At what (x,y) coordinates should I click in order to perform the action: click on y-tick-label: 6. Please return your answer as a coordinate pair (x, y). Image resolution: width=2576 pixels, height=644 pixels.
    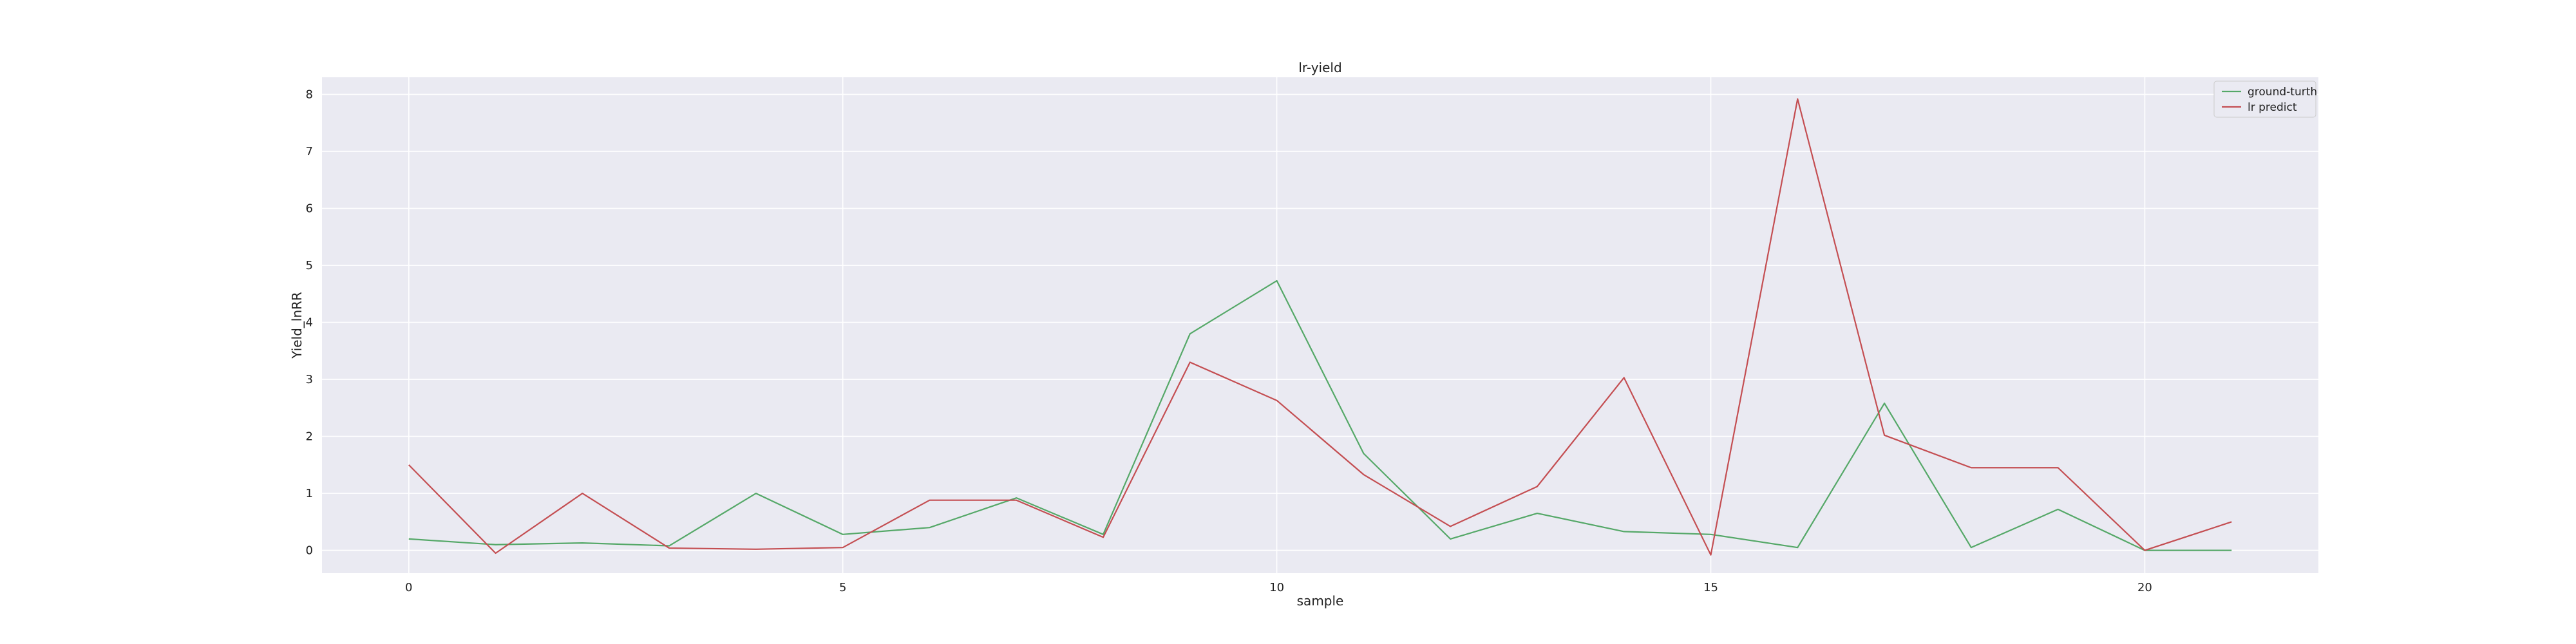
    Looking at the image, I should click on (309, 209).